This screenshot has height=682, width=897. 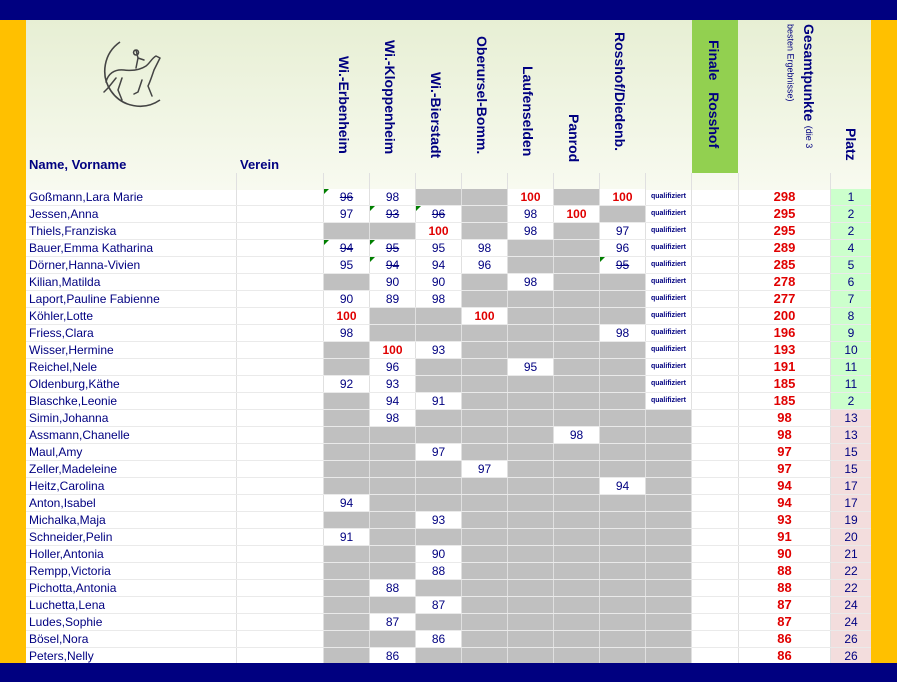 What do you see at coordinates (66, 554) in the screenshot?
I see `rider-name: Holler,Antonia` at bounding box center [66, 554].